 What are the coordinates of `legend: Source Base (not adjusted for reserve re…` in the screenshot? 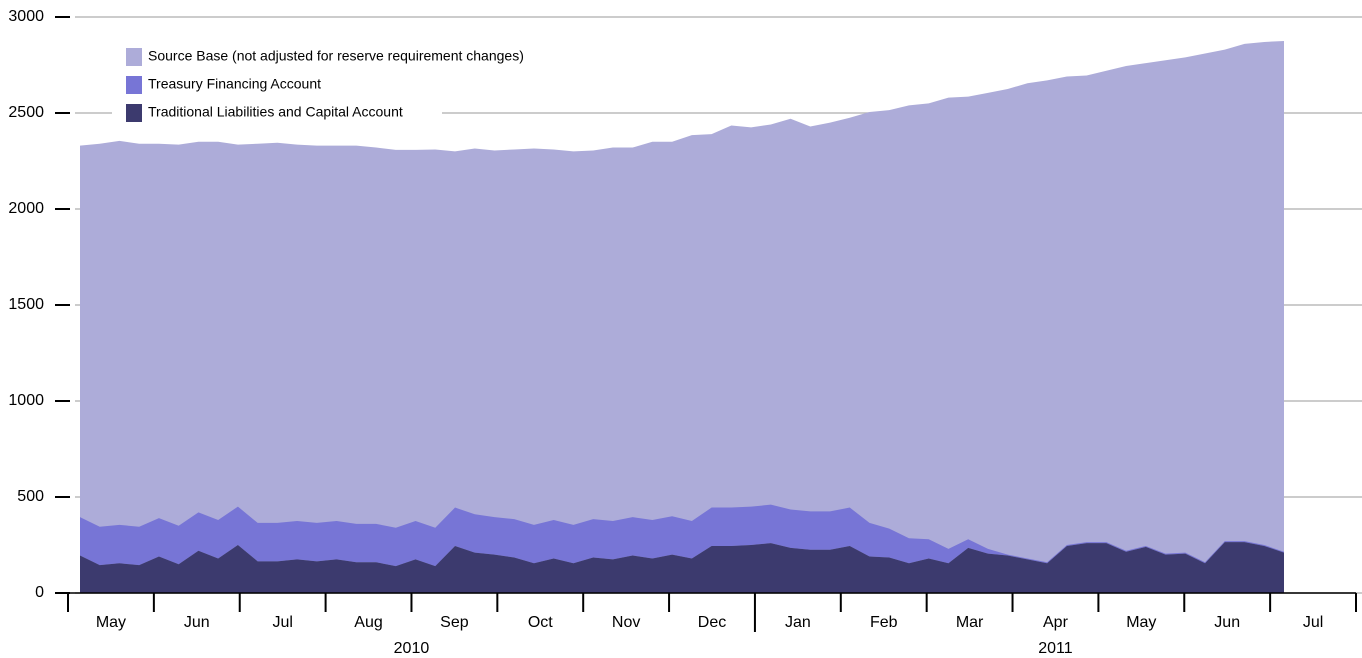 It's located at (318, 83).